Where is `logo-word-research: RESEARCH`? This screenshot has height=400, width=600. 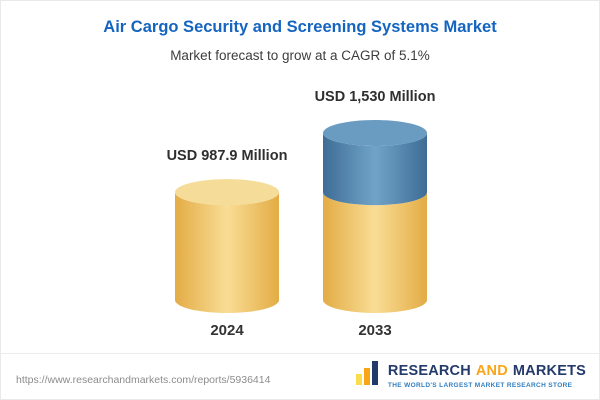
logo-word-research: RESEARCH is located at coordinates (429, 370).